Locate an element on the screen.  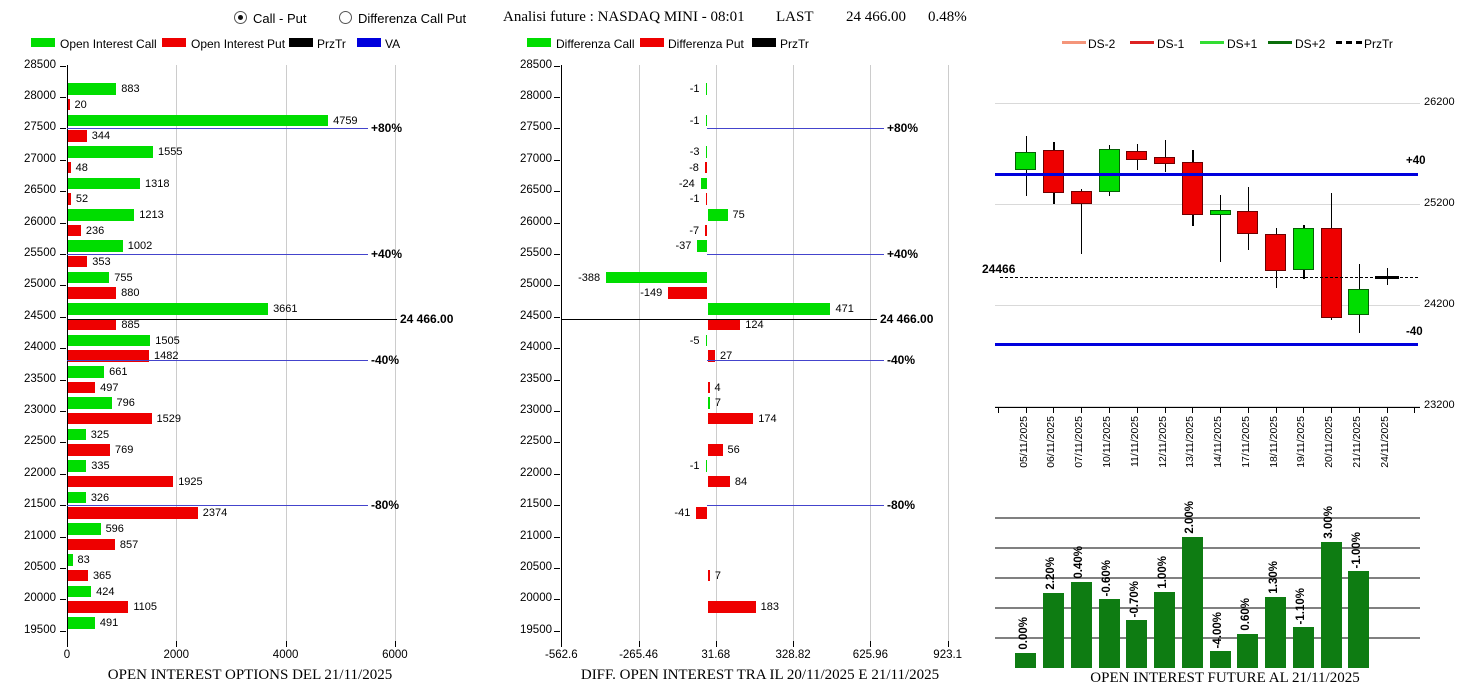
legend-label-ds-minus2: DS-2 is located at coordinates (1102, 44).